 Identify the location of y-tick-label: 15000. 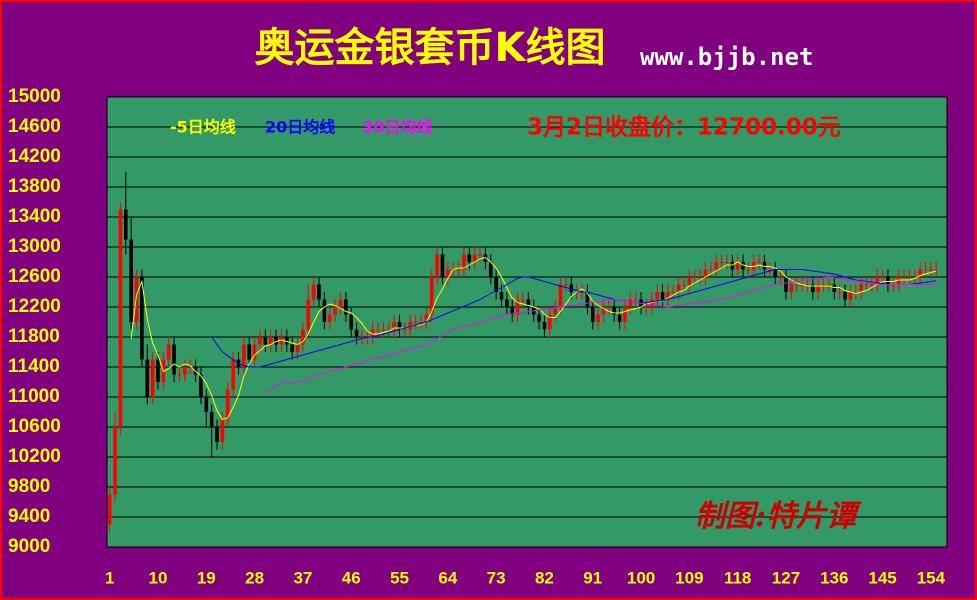
(34, 96).